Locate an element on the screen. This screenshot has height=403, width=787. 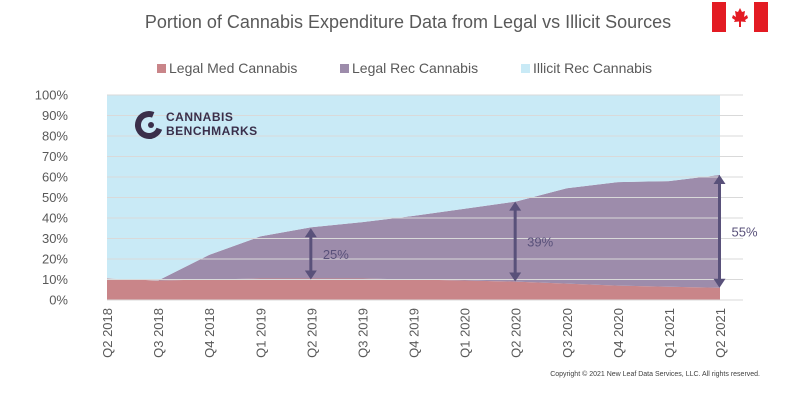
annotation-label: 39% is located at coordinates (540, 242).